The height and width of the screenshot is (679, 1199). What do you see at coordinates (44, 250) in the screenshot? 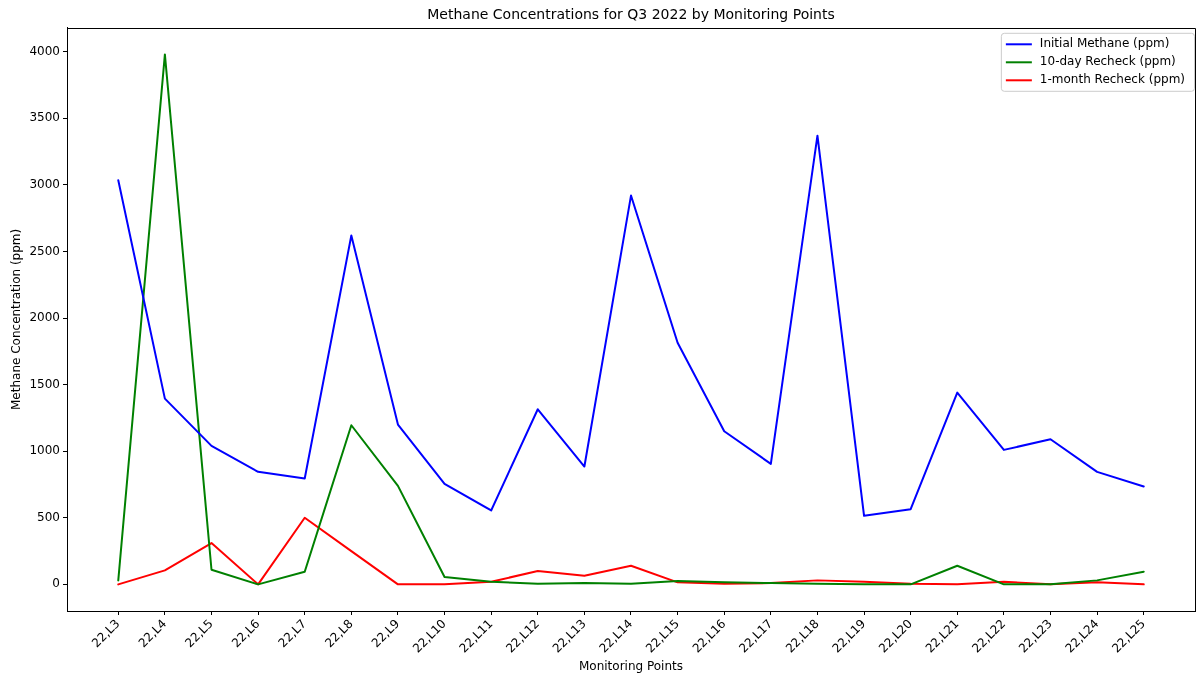
I see `y-tick-label: 2500` at bounding box center [44, 250].